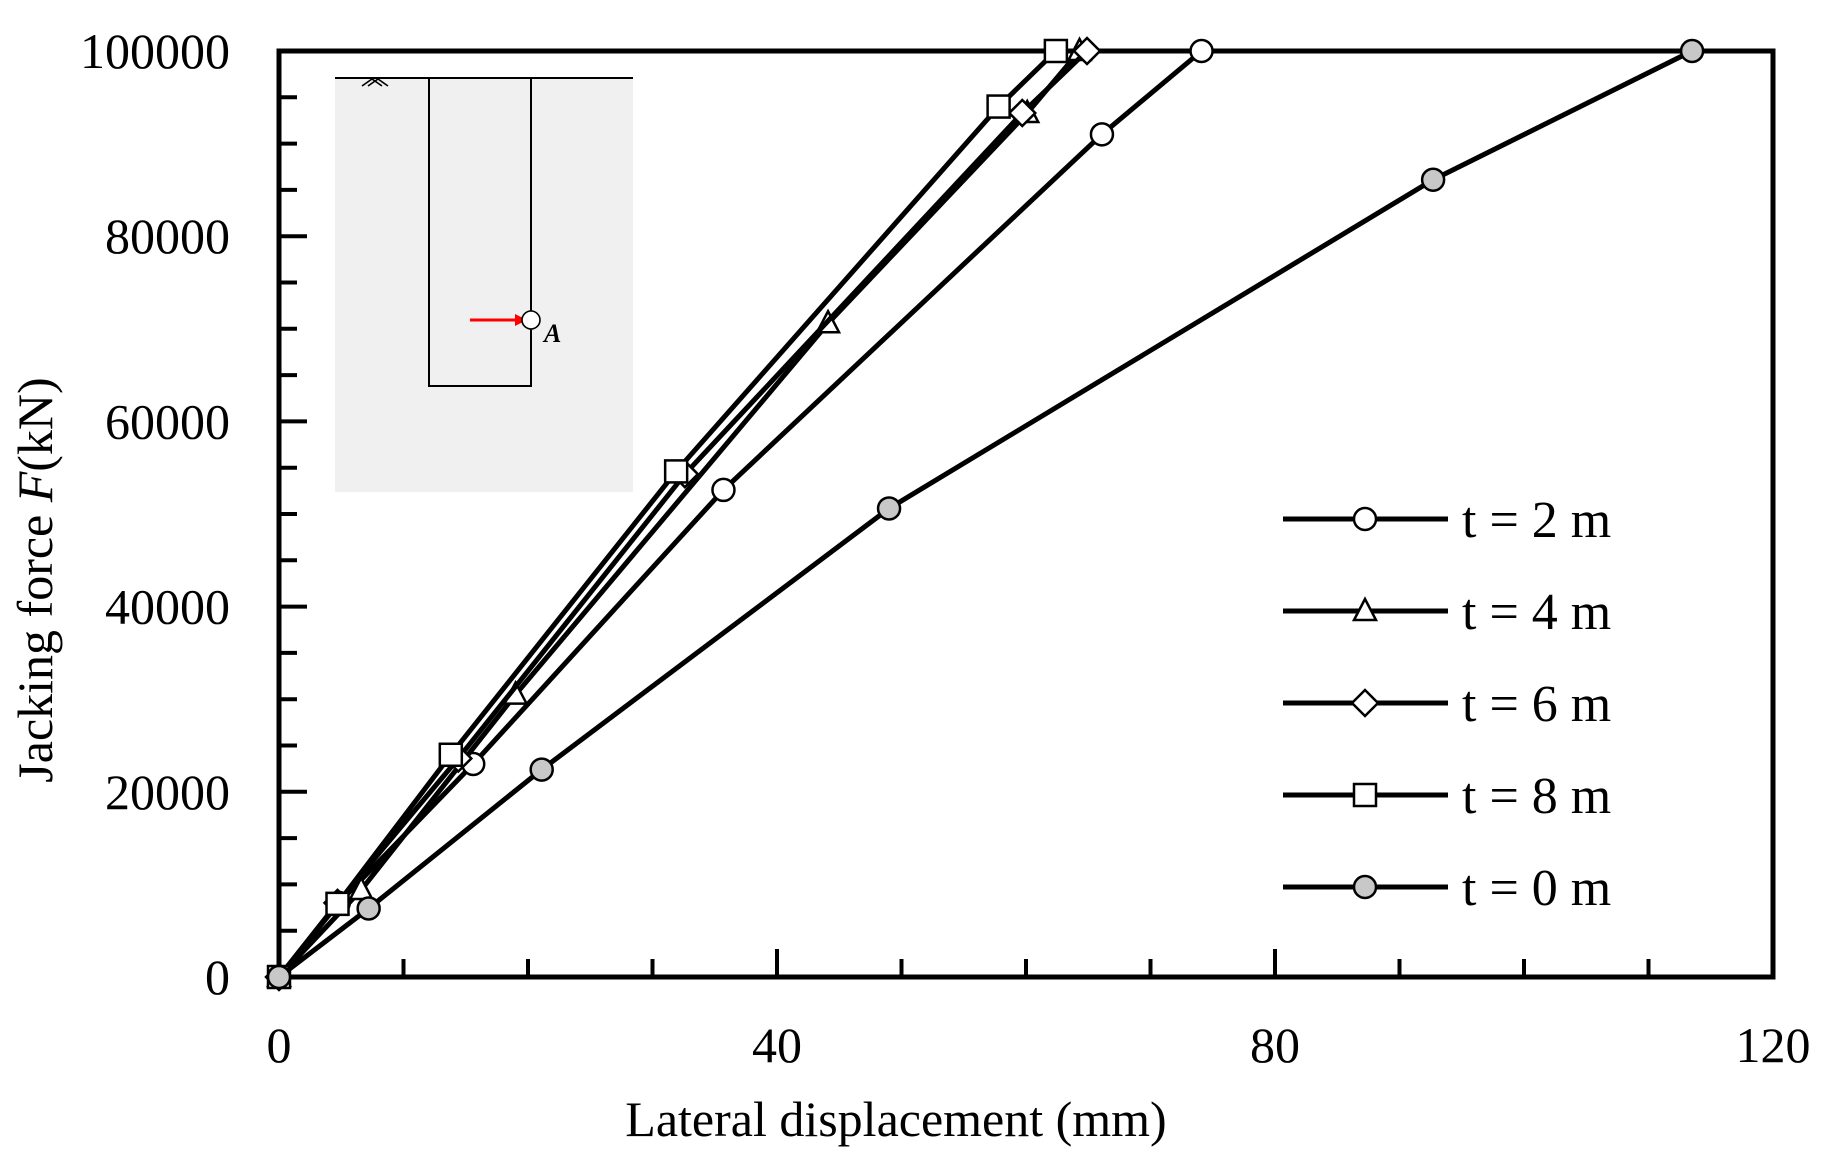  Describe the element at coordinates (1447, 612) in the screenshot. I see `legend-entry: t = 4 m` at that location.